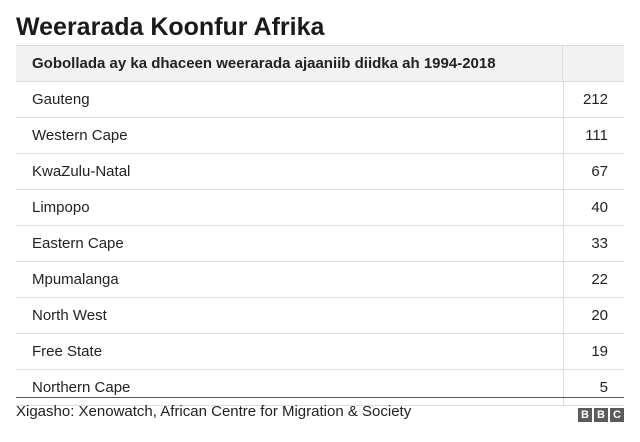  I want to click on row-value: 33, so click(593, 243).